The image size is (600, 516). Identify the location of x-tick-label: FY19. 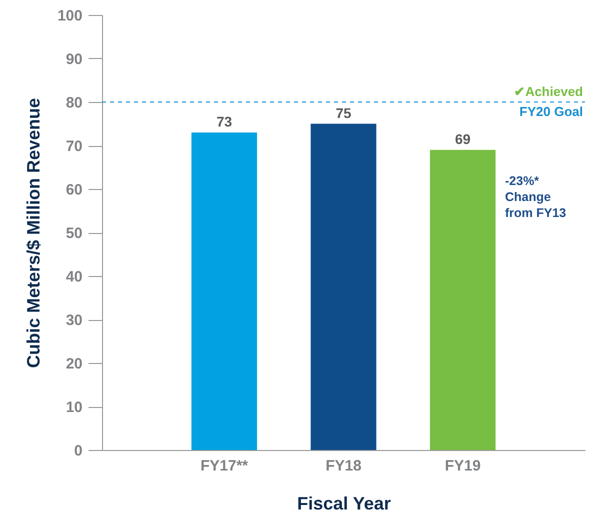
(462, 466).